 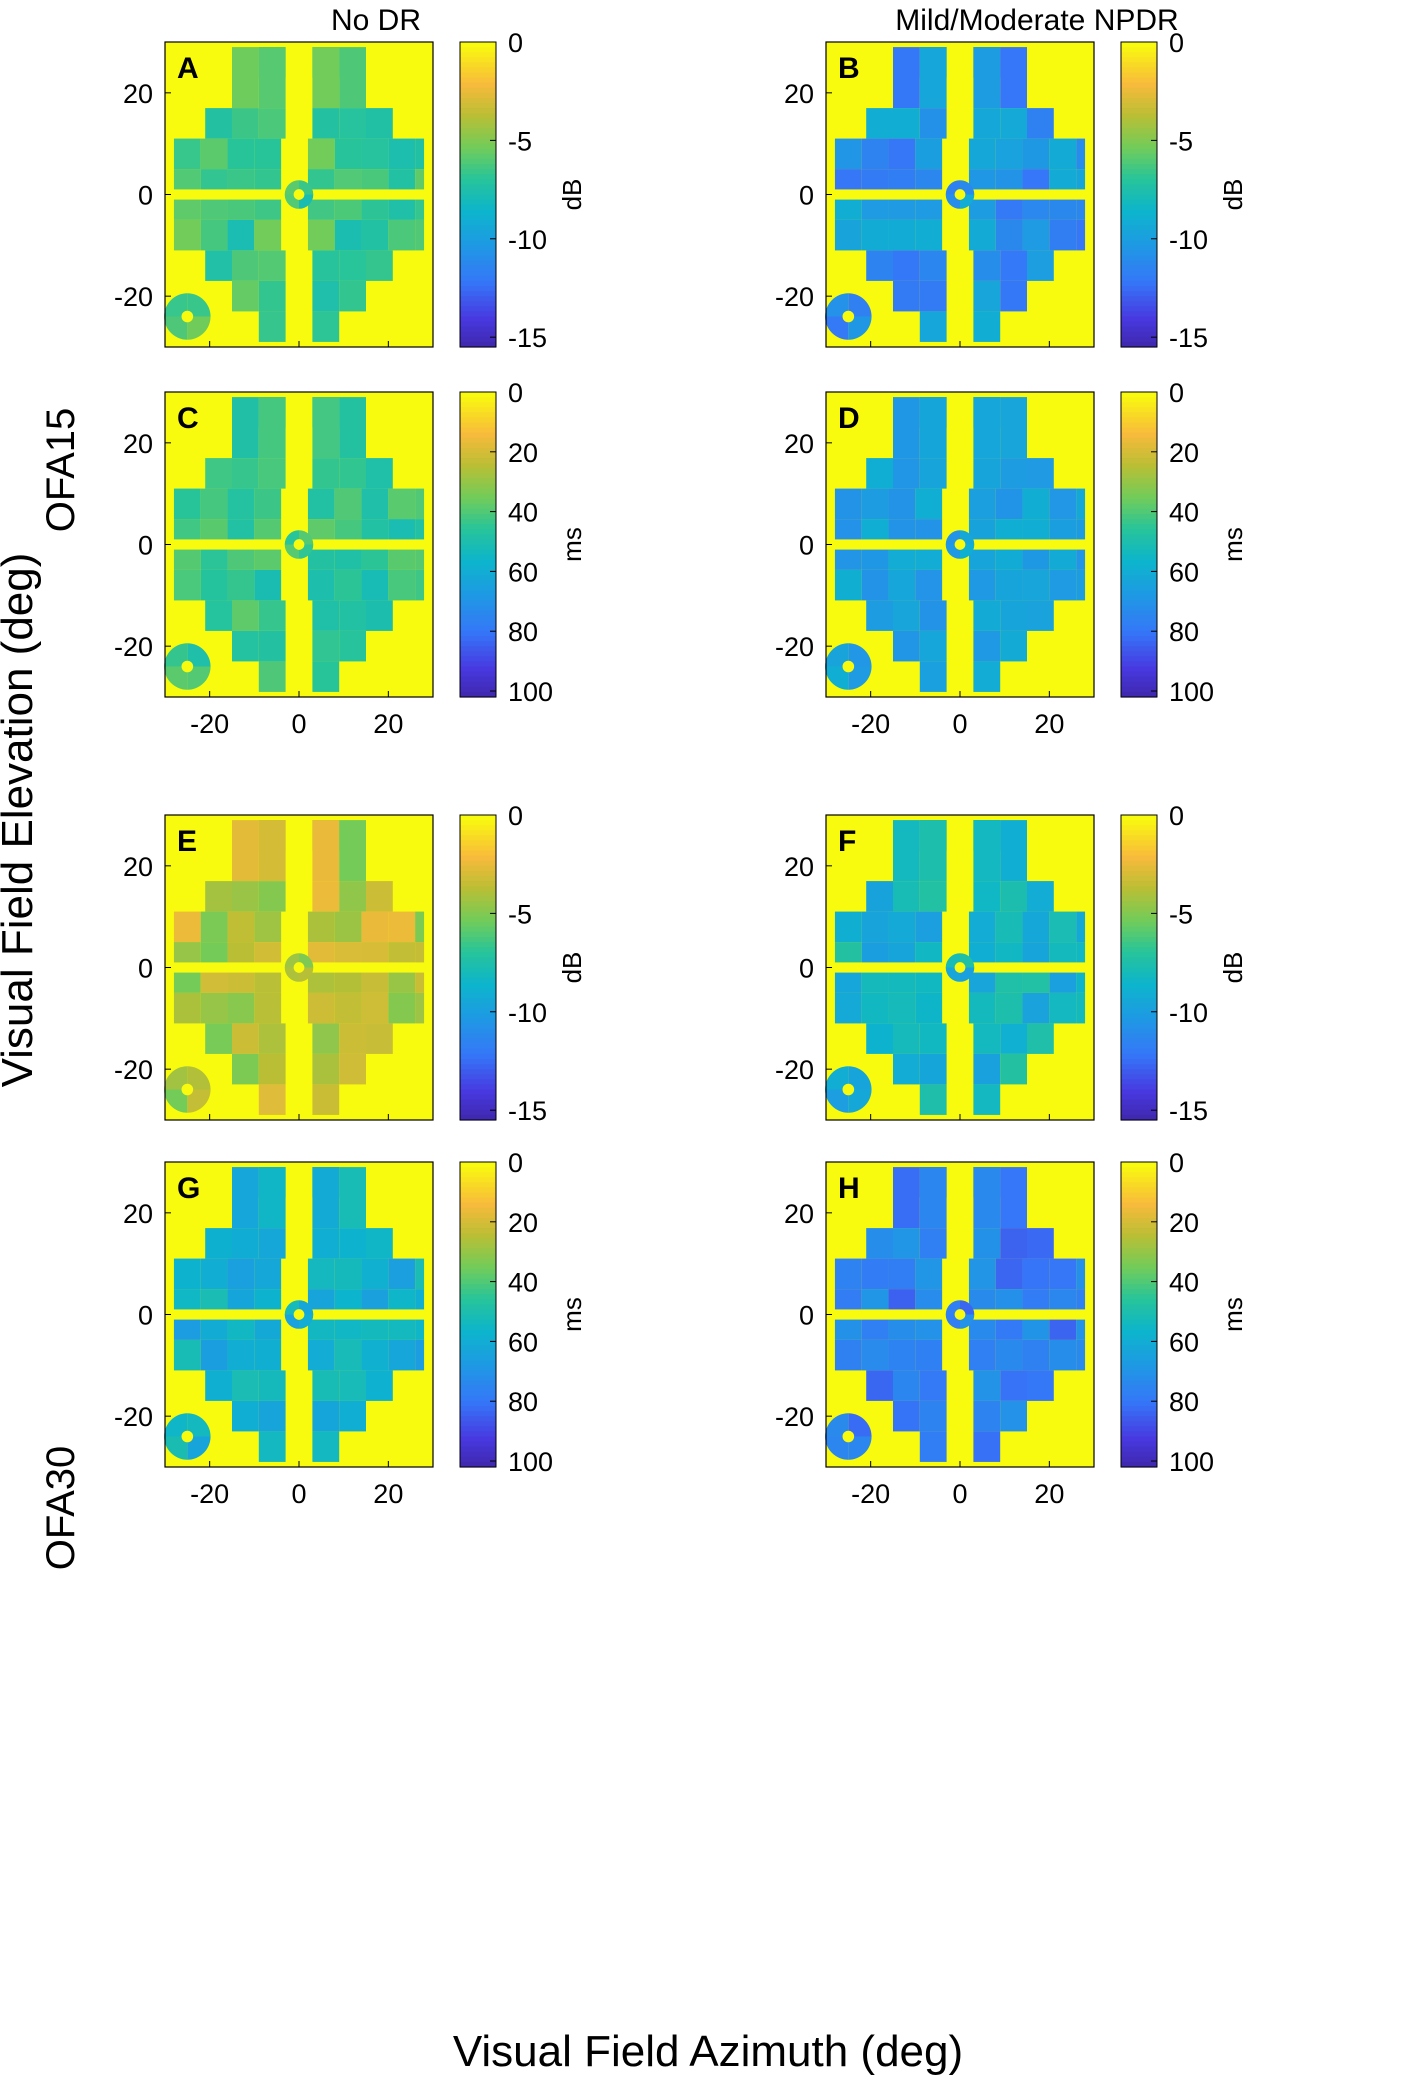 I want to click on panel-b-cells, so click(x=960, y=194).